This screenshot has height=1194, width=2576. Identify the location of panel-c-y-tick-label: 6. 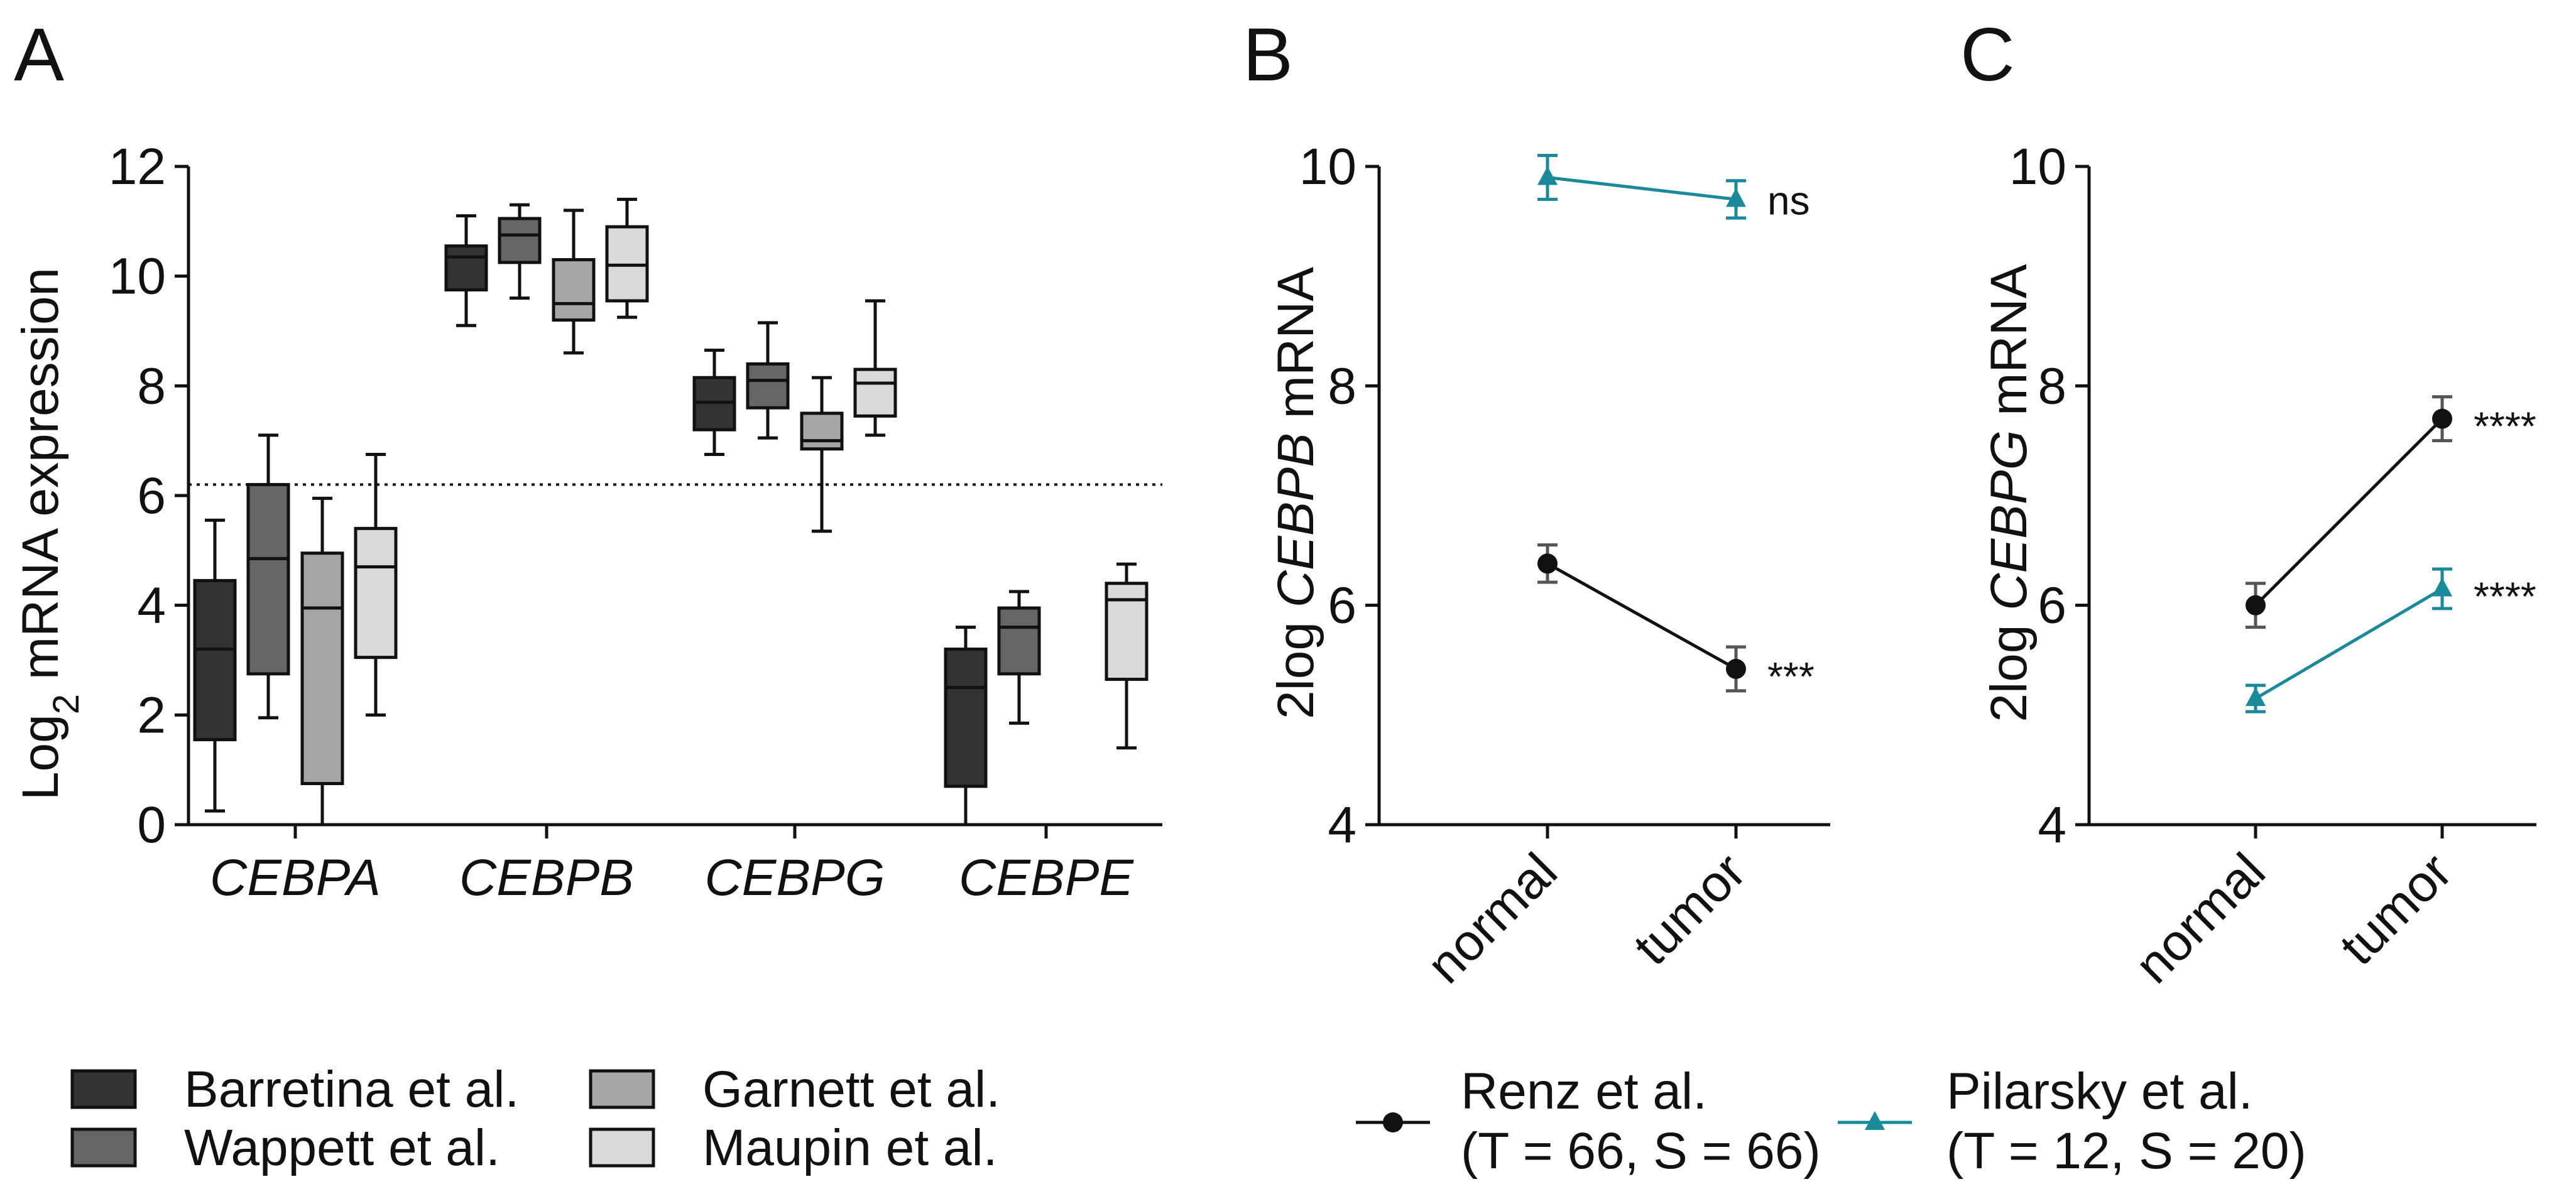
(2052, 605).